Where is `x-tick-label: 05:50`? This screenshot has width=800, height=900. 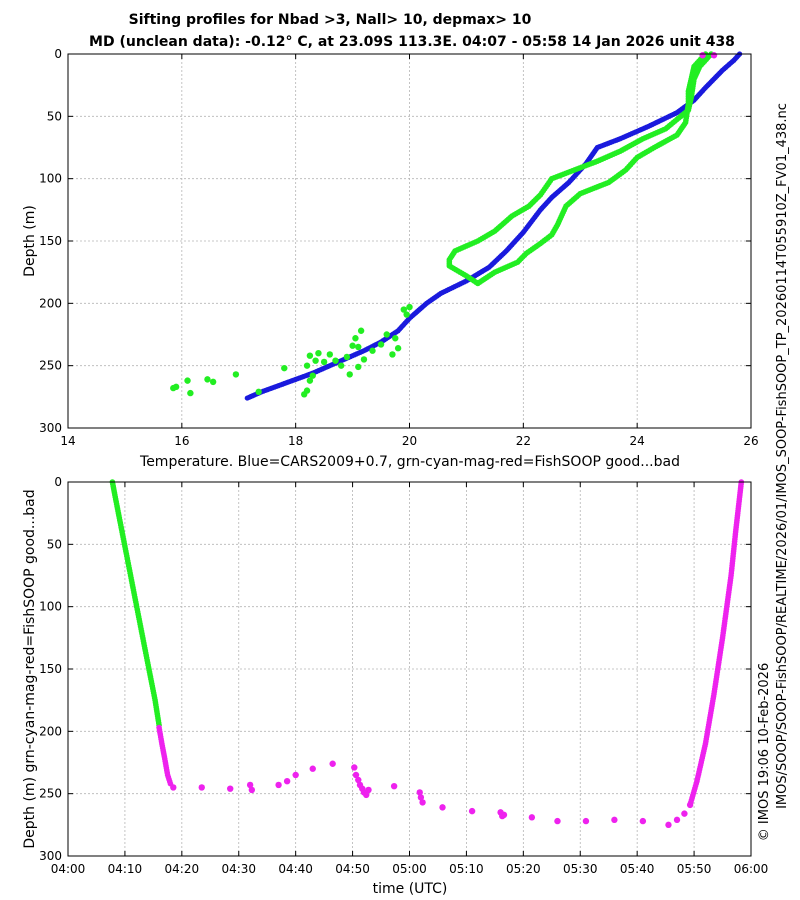
x-tick-label: 05:50 is located at coordinates (694, 869).